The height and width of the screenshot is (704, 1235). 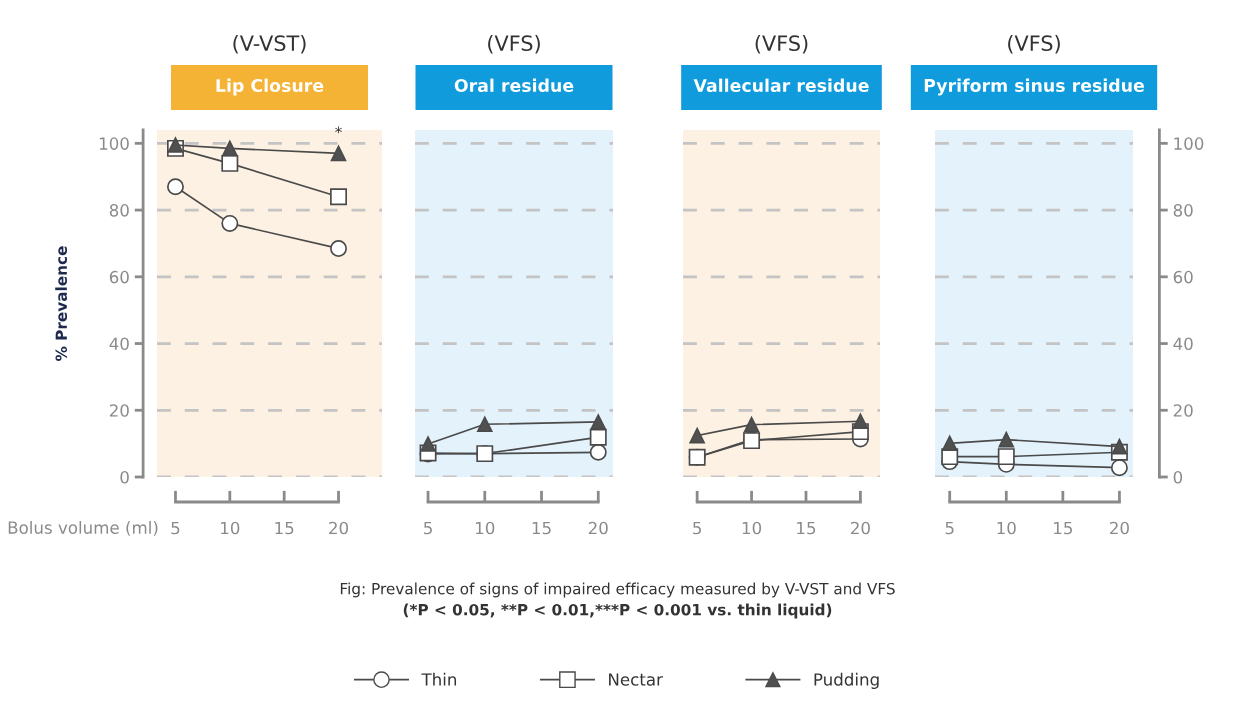 I want to click on y-tick-label: 20, so click(x=119, y=410).